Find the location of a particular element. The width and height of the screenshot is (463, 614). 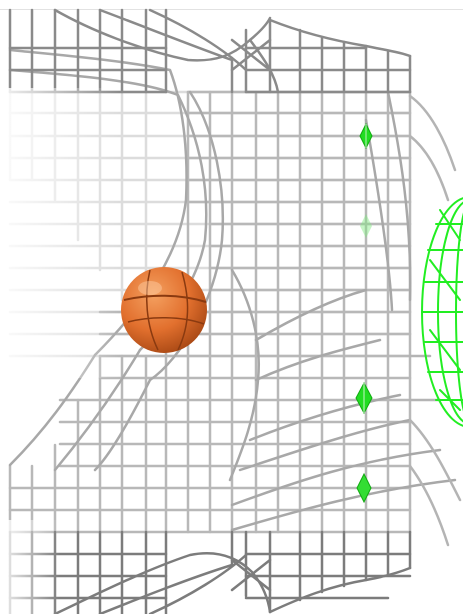

maze-bottom-structure is located at coordinates (210, 572).